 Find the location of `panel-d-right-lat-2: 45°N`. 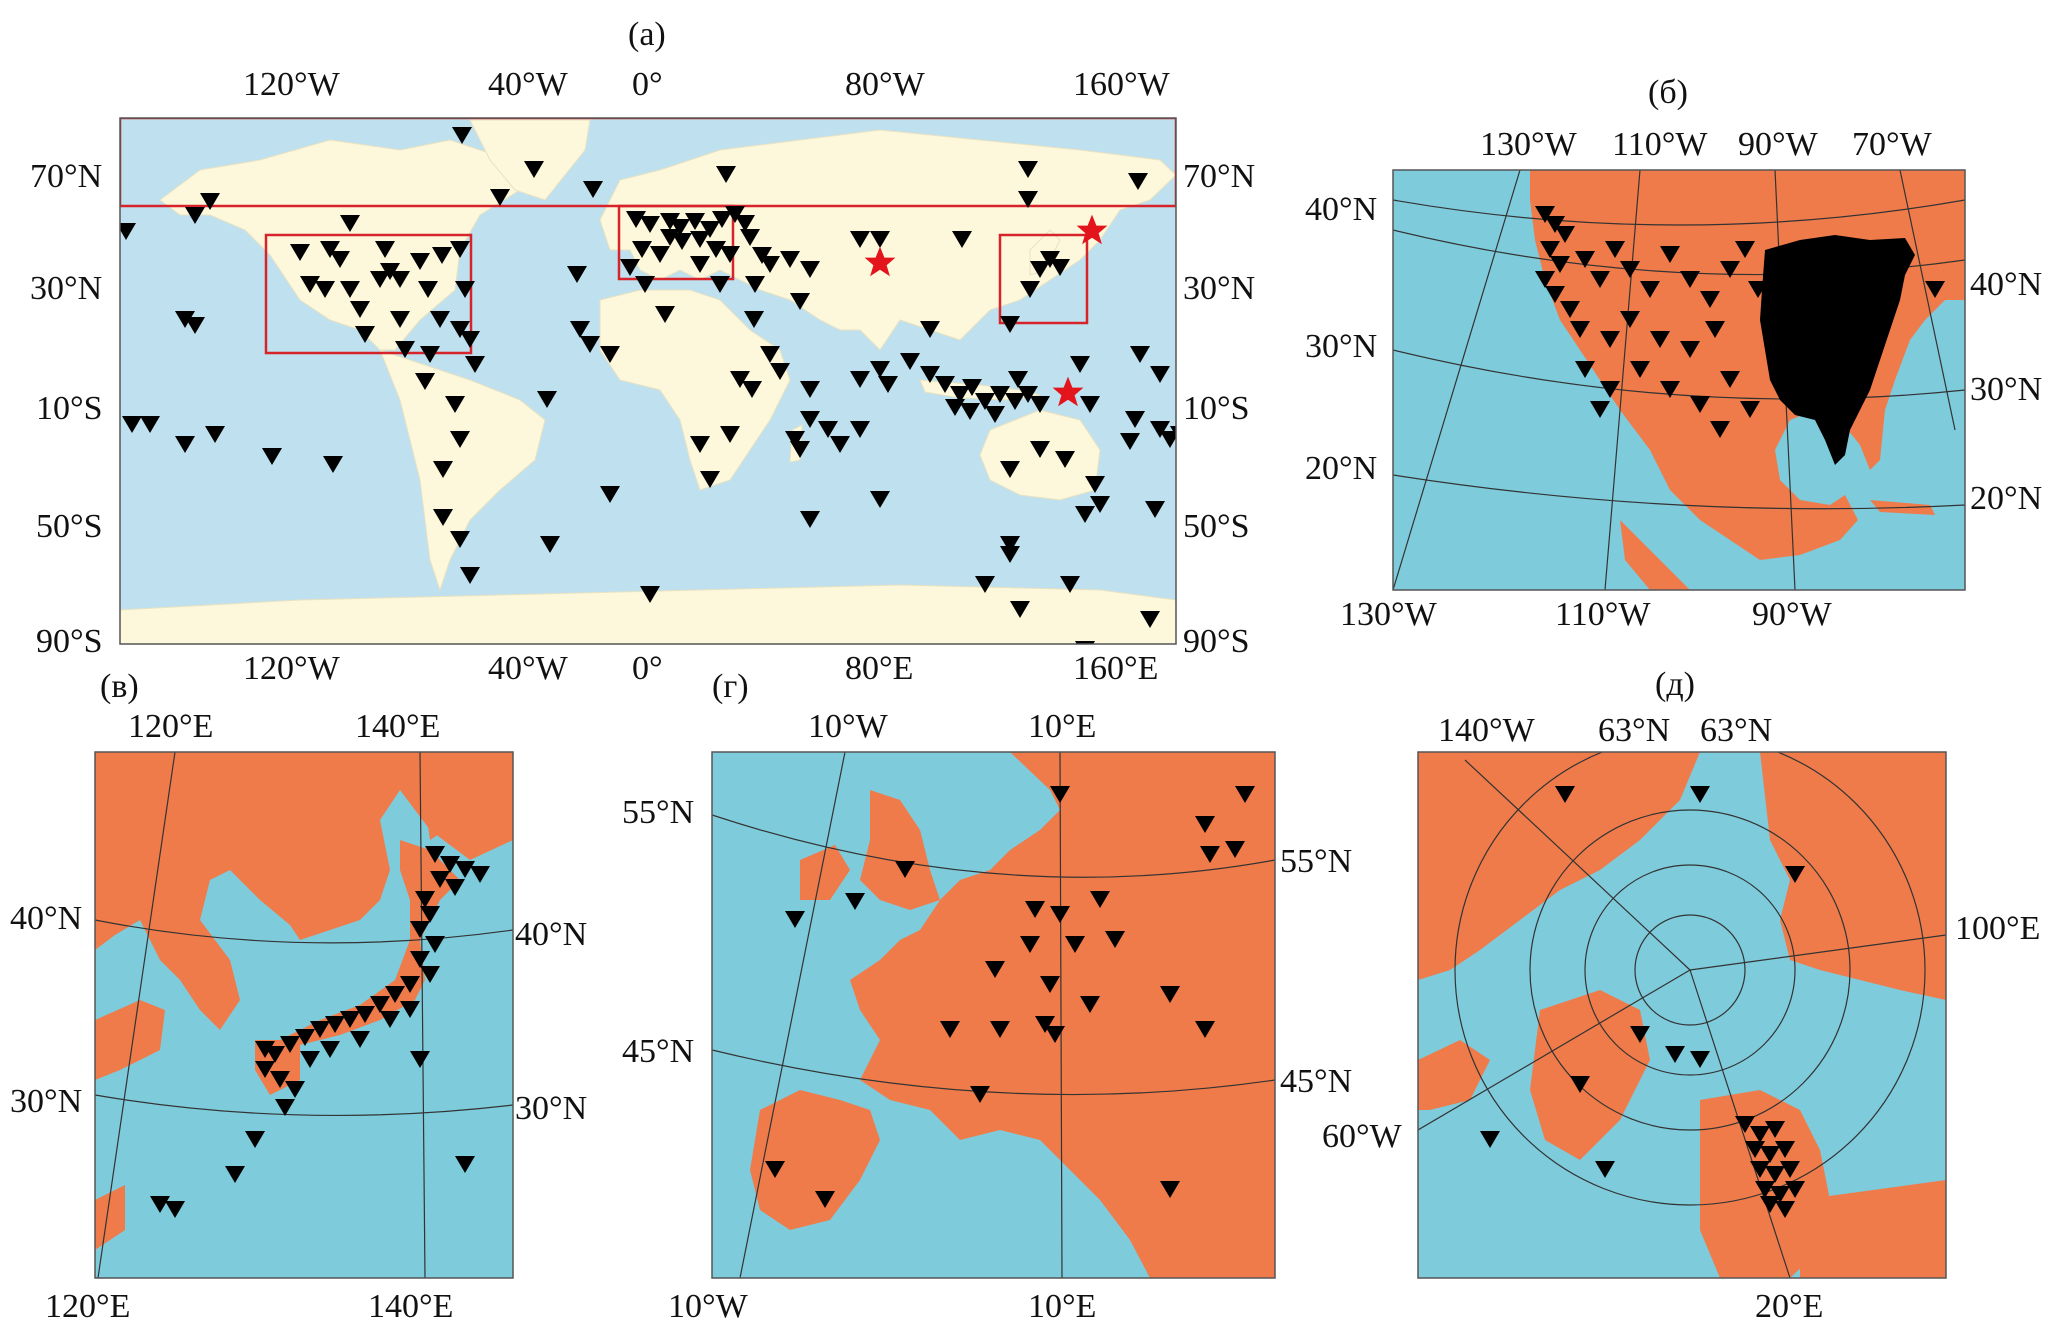

panel-d-right-lat-2: 45°N is located at coordinates (1316, 1081).